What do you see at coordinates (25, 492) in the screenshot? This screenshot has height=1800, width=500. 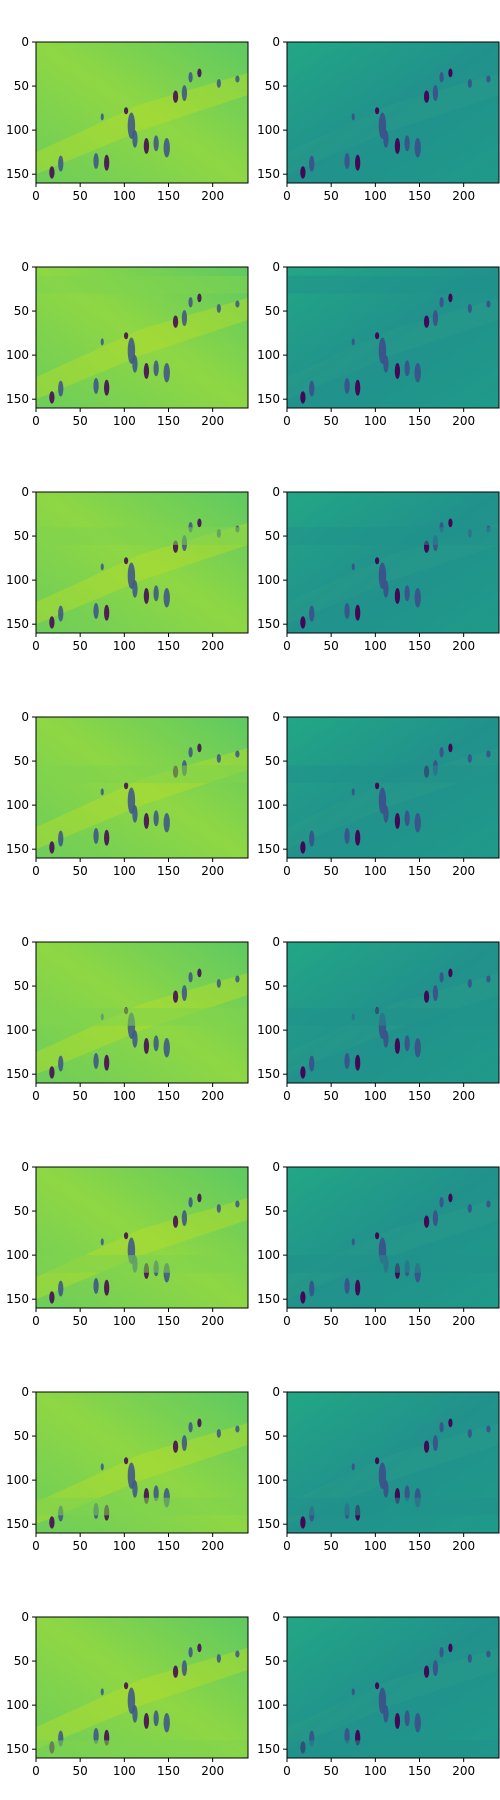 I see `y-tick-label: 0` at bounding box center [25, 492].